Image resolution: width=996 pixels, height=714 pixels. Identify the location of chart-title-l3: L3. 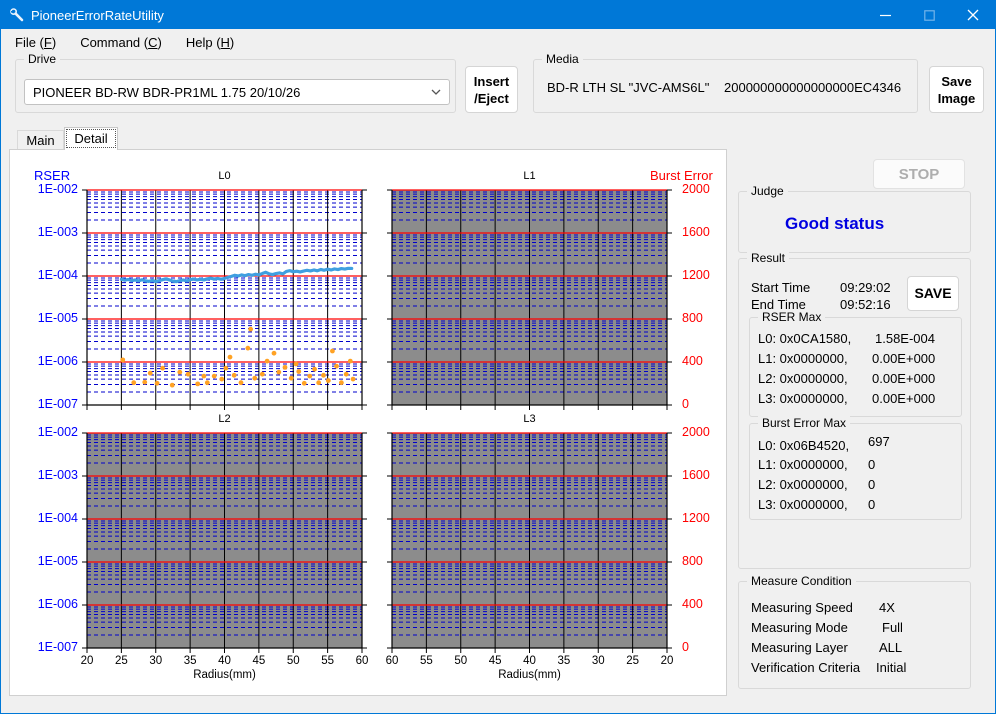
(529, 419).